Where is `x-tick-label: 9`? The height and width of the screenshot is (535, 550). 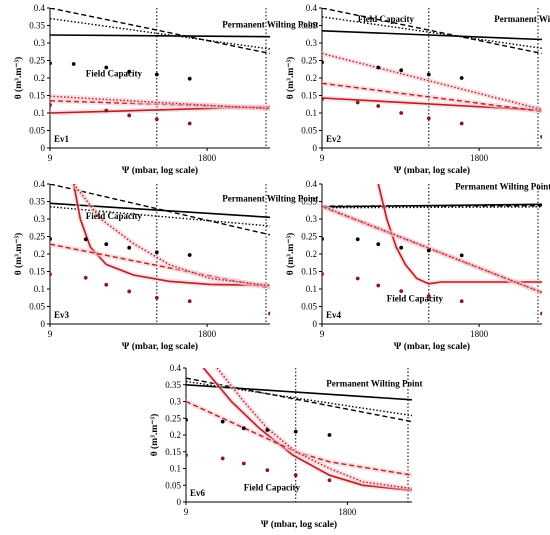 x-tick-label: 9 is located at coordinates (50, 334).